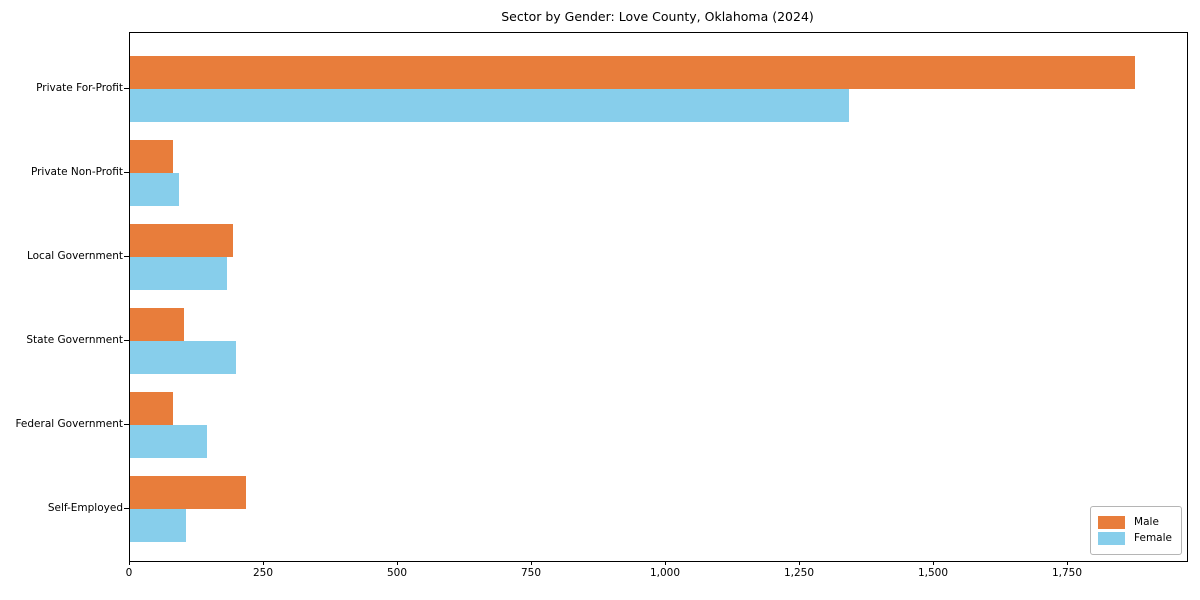 The width and height of the screenshot is (1200, 600). I want to click on bar-male-private-non-profit, so click(151, 156).